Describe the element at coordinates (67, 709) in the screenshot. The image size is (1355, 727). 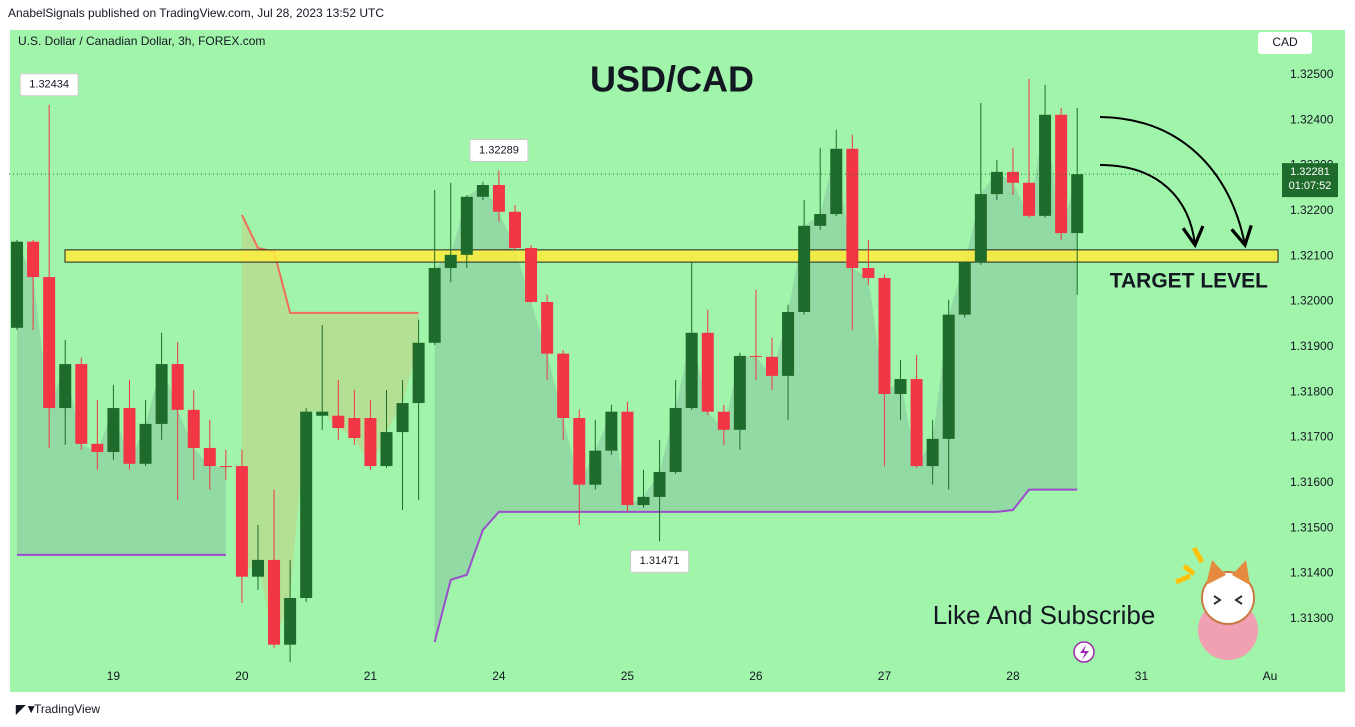
I see `brand: TradingView` at that location.